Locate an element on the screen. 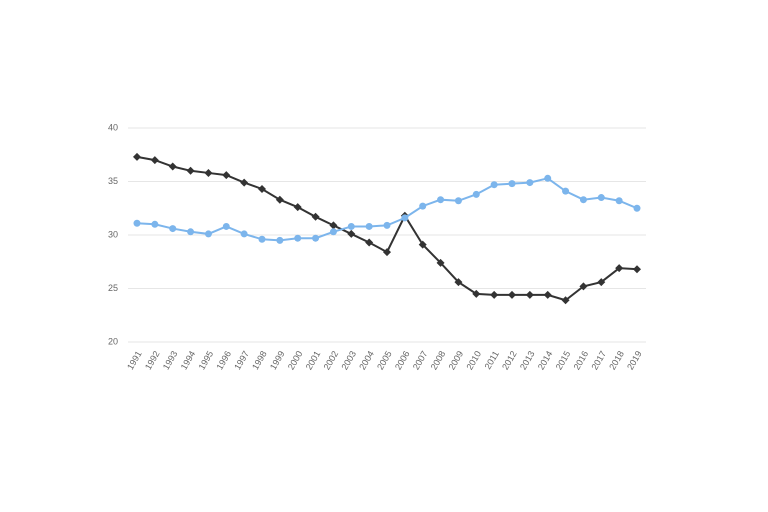  x-tick-label: 2013 is located at coordinates (527, 360).